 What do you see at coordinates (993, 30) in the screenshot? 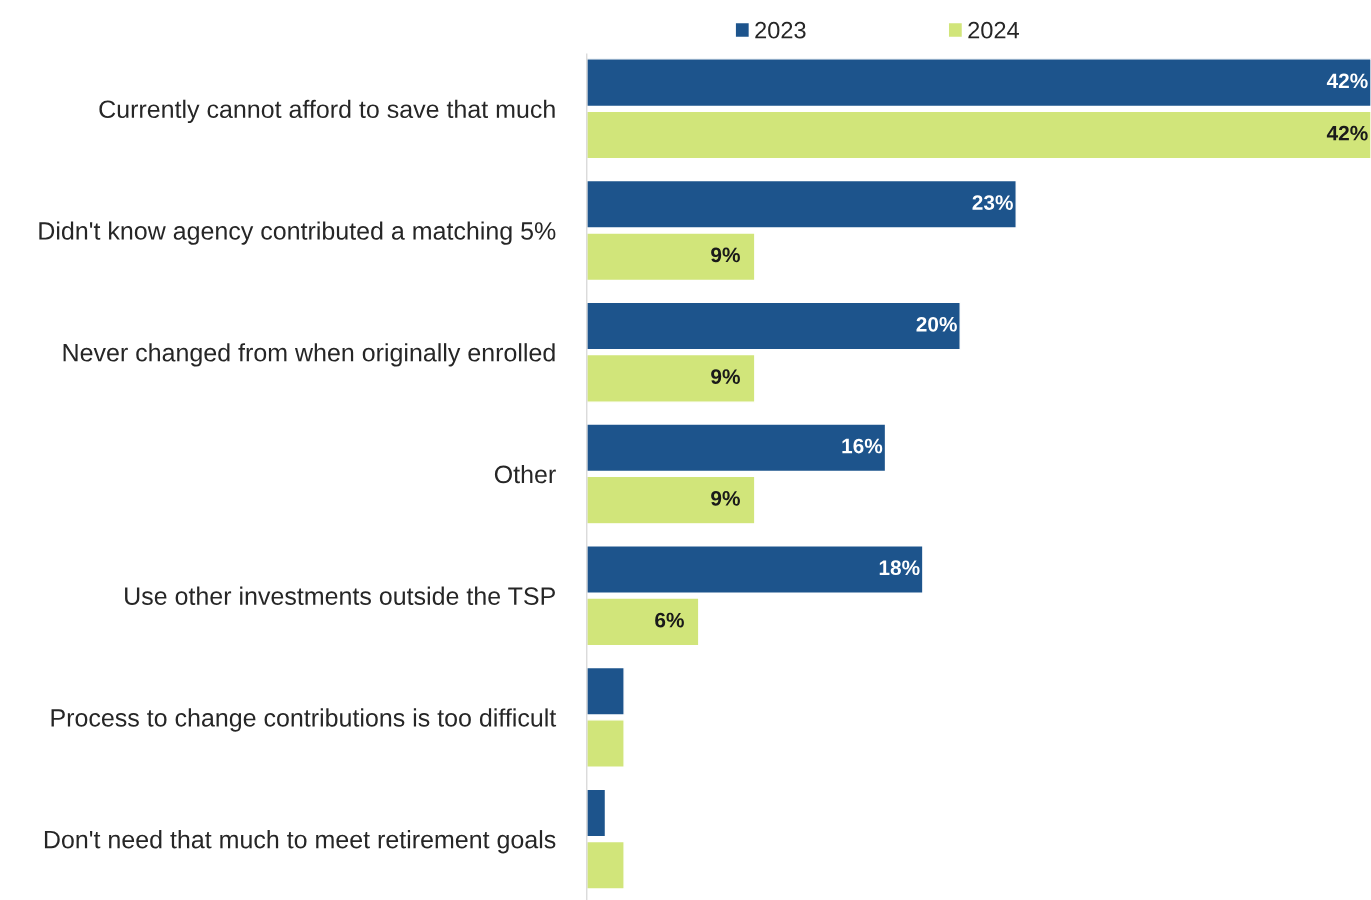
I see `legend-label: 2024` at bounding box center [993, 30].